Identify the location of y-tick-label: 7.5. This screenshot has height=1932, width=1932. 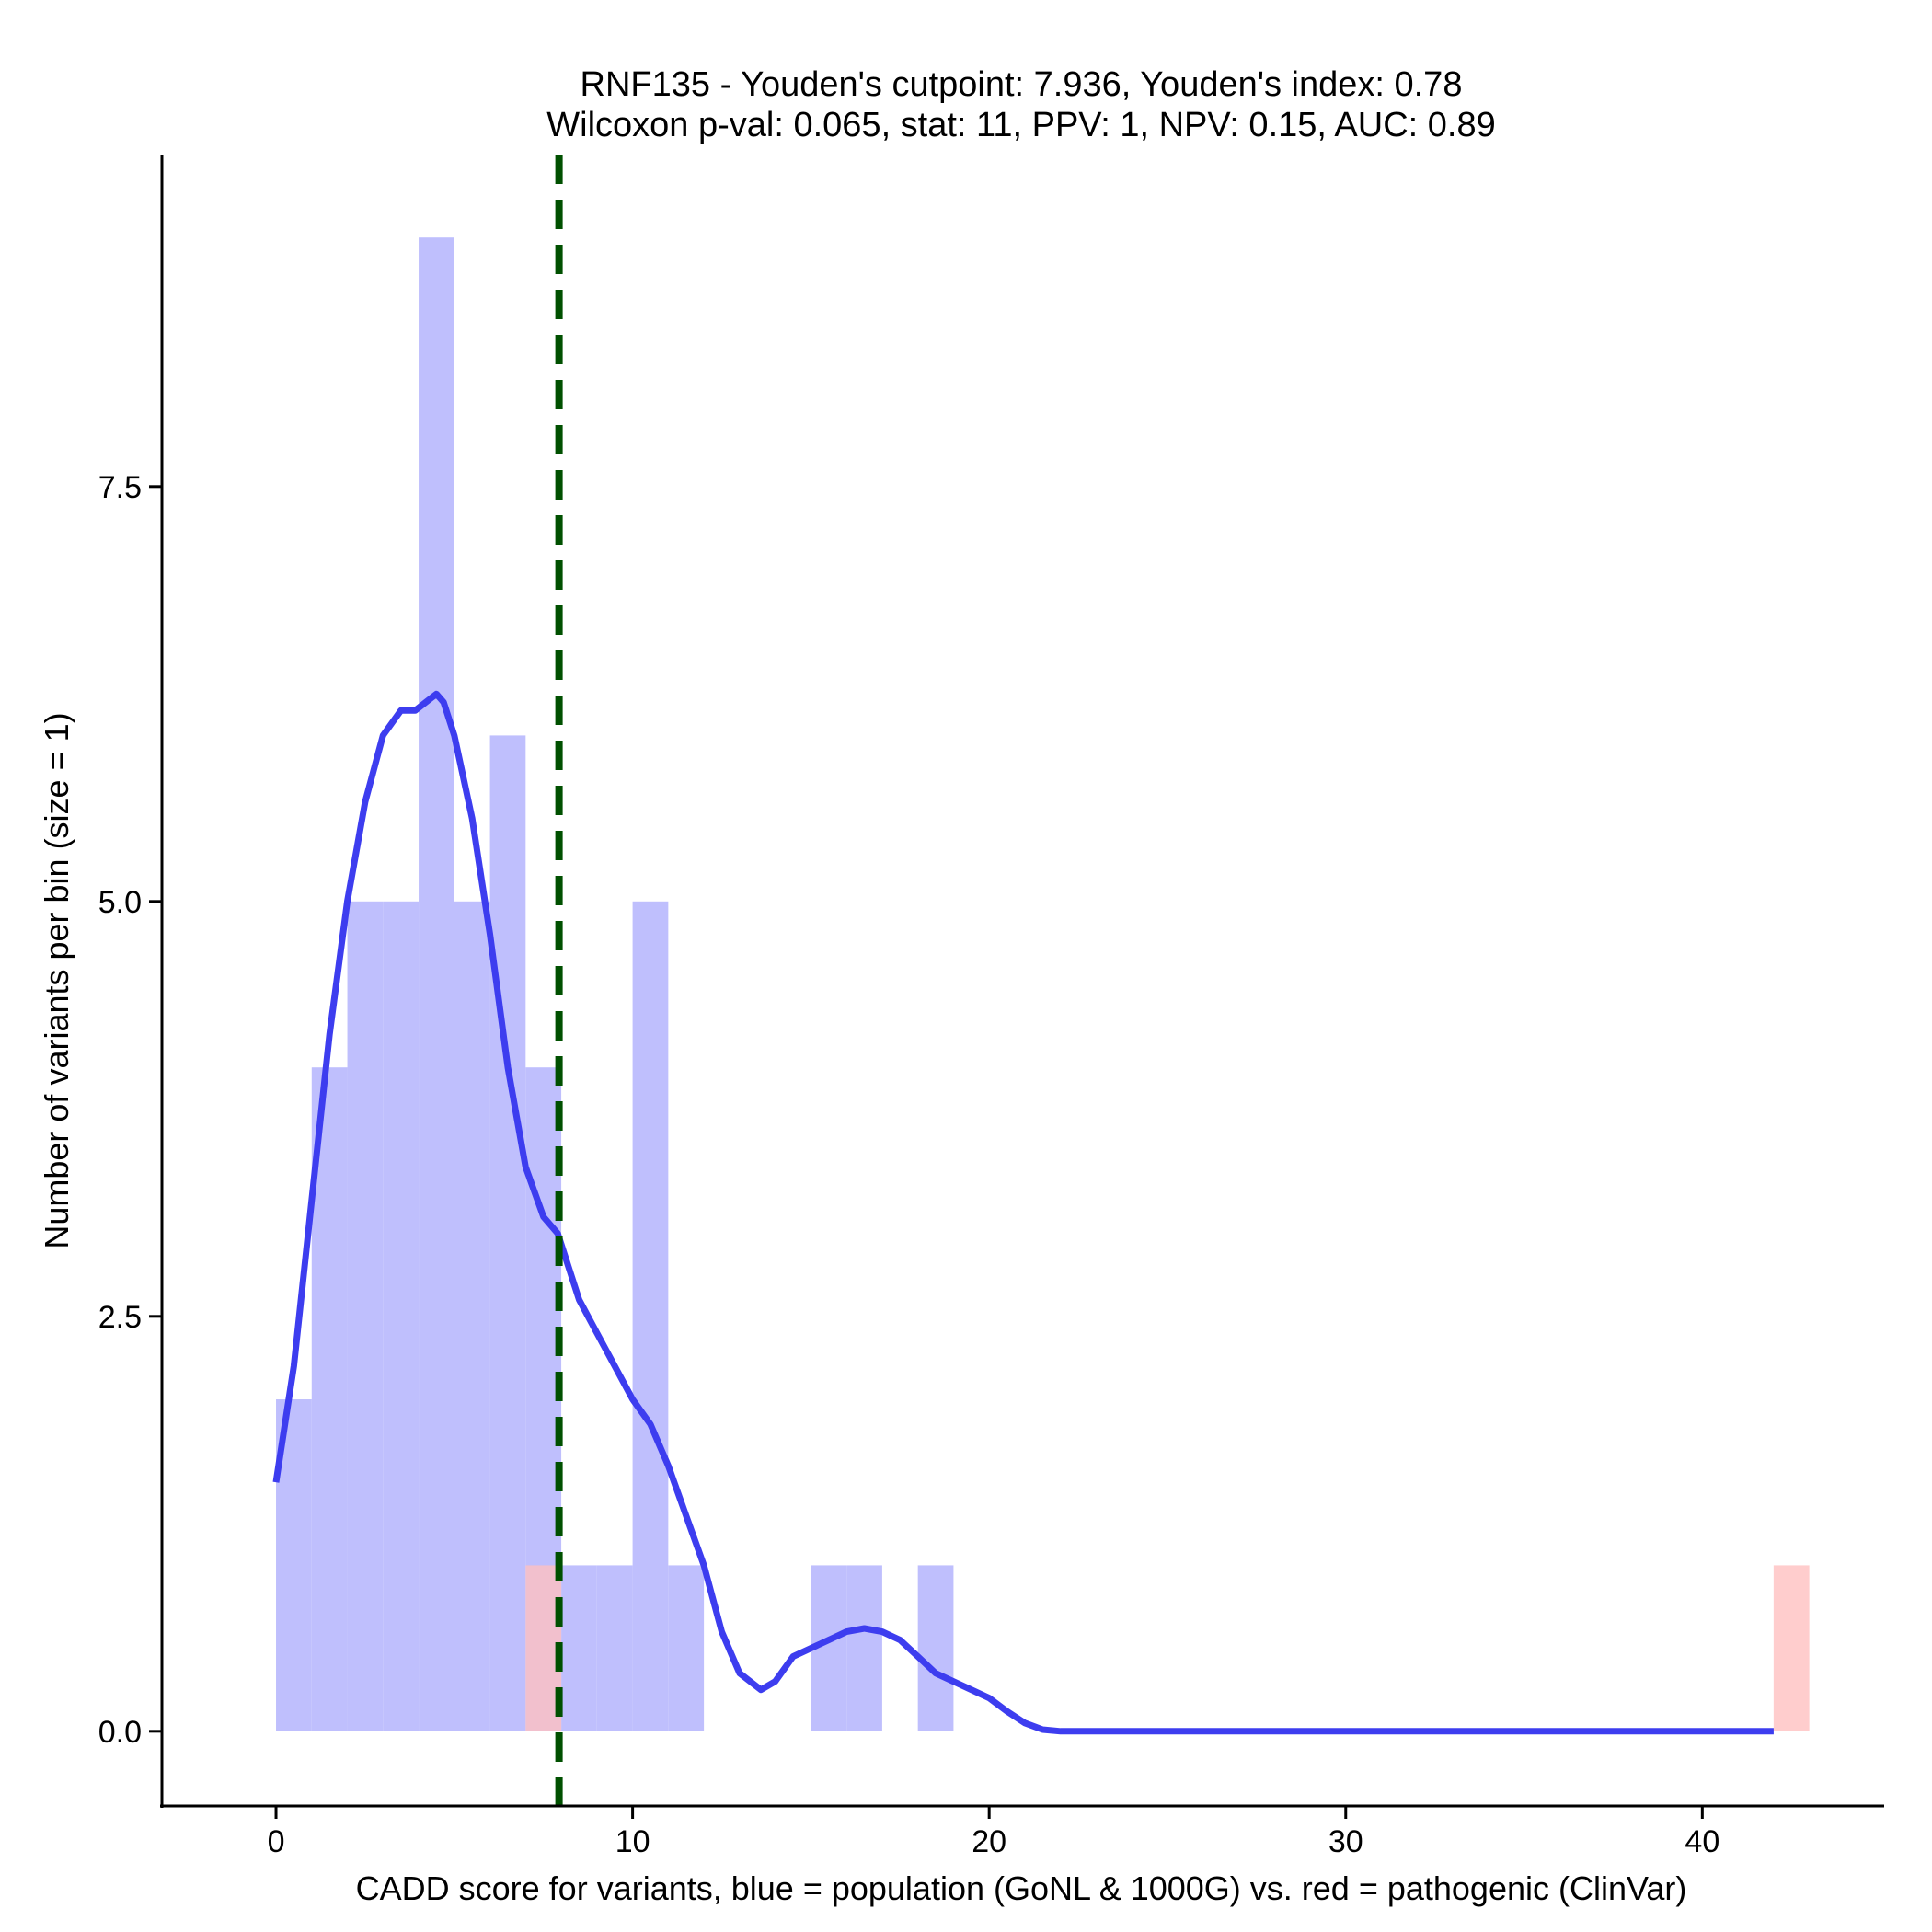
(120, 487).